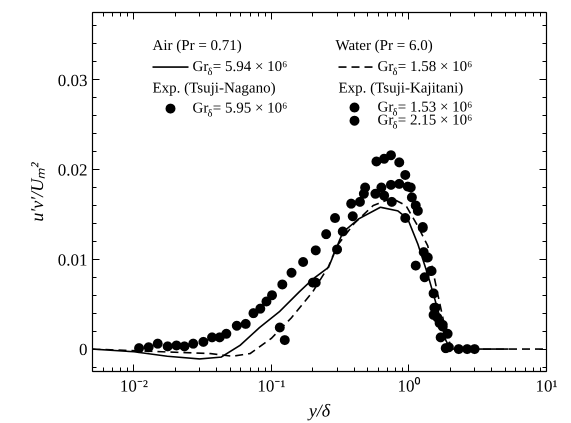 The width and height of the screenshot is (571, 423). I want to click on annotation: Air (Pr = 0.71), so click(197, 46).